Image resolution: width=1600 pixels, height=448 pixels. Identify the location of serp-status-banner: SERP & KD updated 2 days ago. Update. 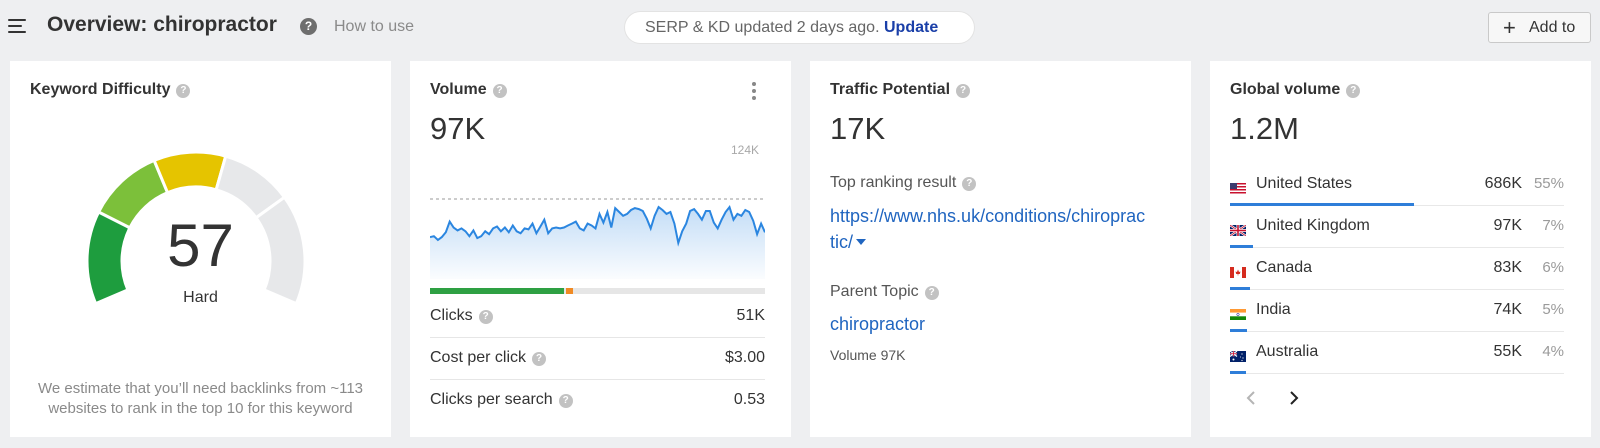
(799, 27).